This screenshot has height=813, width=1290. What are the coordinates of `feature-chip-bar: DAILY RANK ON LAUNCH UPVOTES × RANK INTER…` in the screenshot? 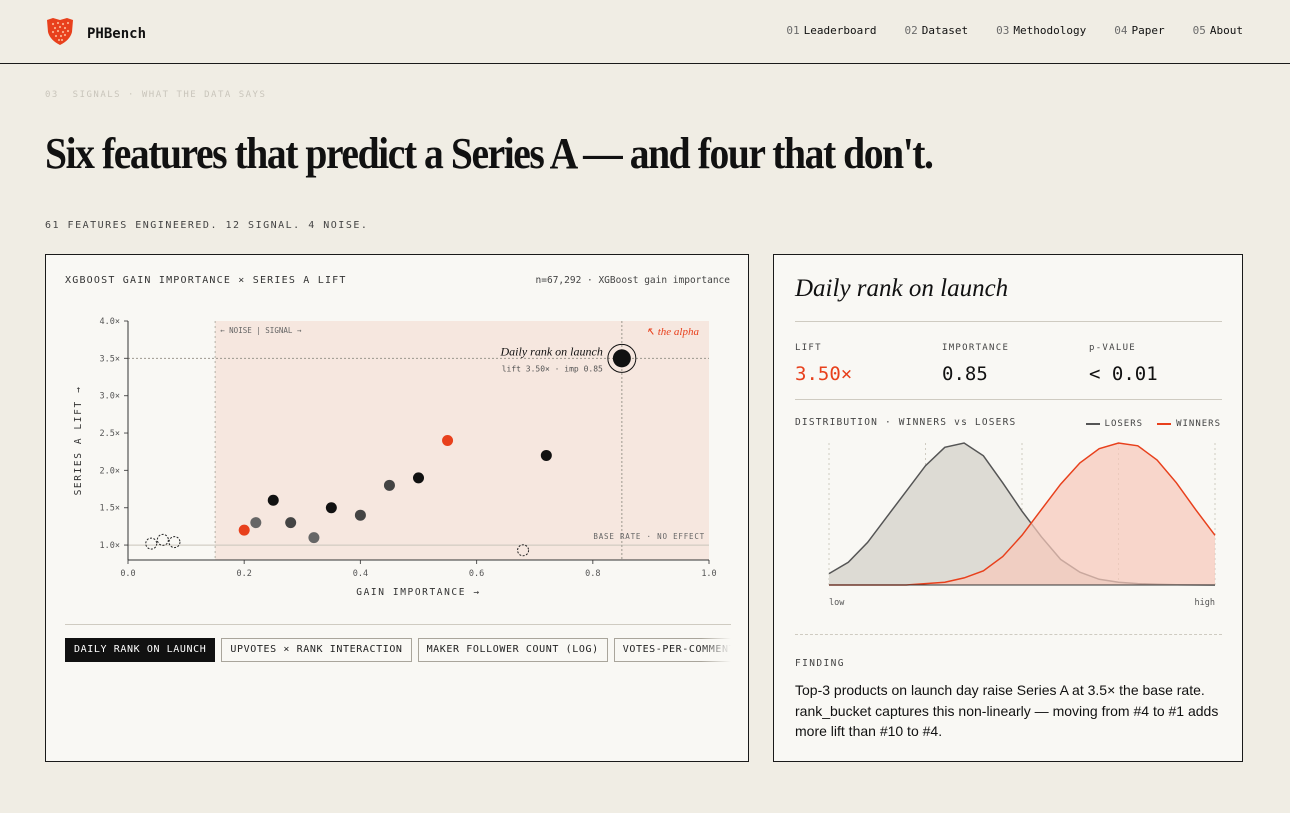 It's located at (398, 643).